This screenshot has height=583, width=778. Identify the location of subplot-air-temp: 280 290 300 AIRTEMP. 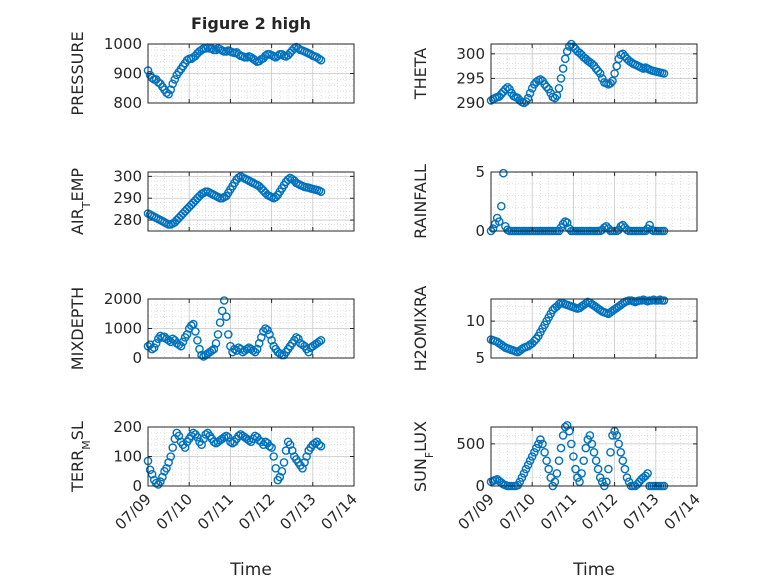
(211, 201).